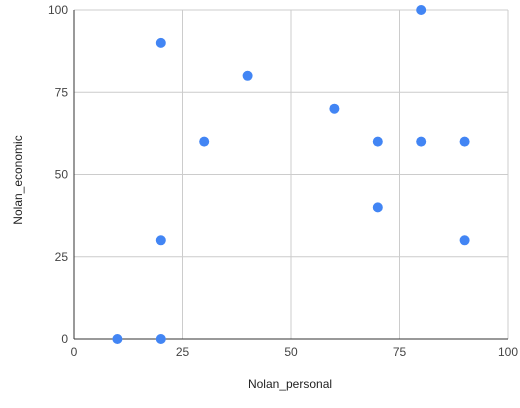 This screenshot has height=408, width=520. I want to click on x-tick-label: 100, so click(508, 352).